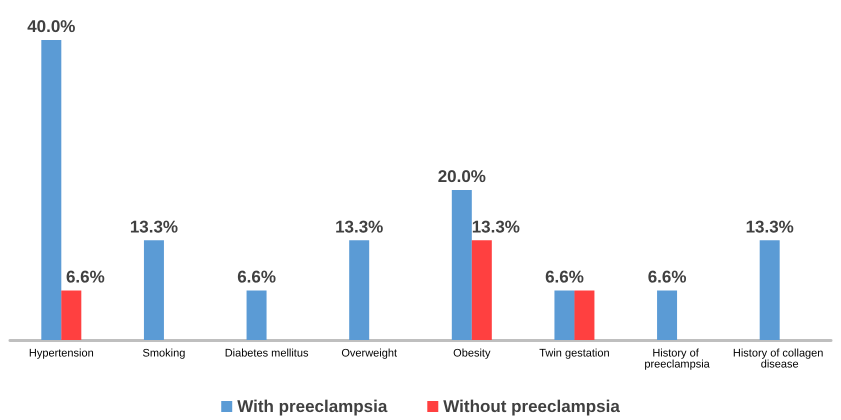 This screenshot has height=420, width=841. What do you see at coordinates (61, 354) in the screenshot?
I see `x-tick-label: Hypertension` at bounding box center [61, 354].